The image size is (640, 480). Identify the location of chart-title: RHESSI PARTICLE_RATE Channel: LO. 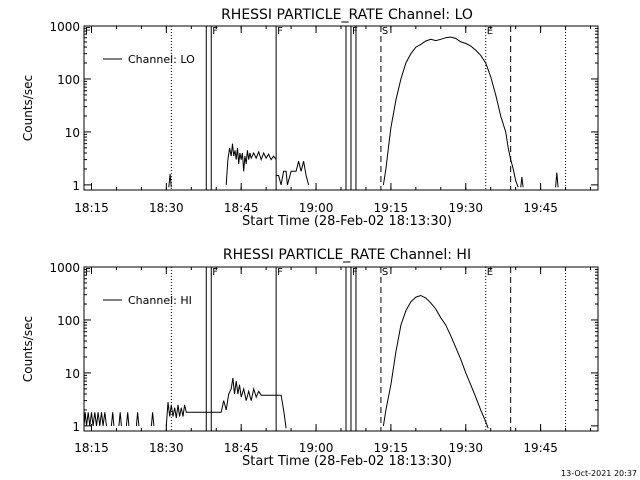
(347, 15).